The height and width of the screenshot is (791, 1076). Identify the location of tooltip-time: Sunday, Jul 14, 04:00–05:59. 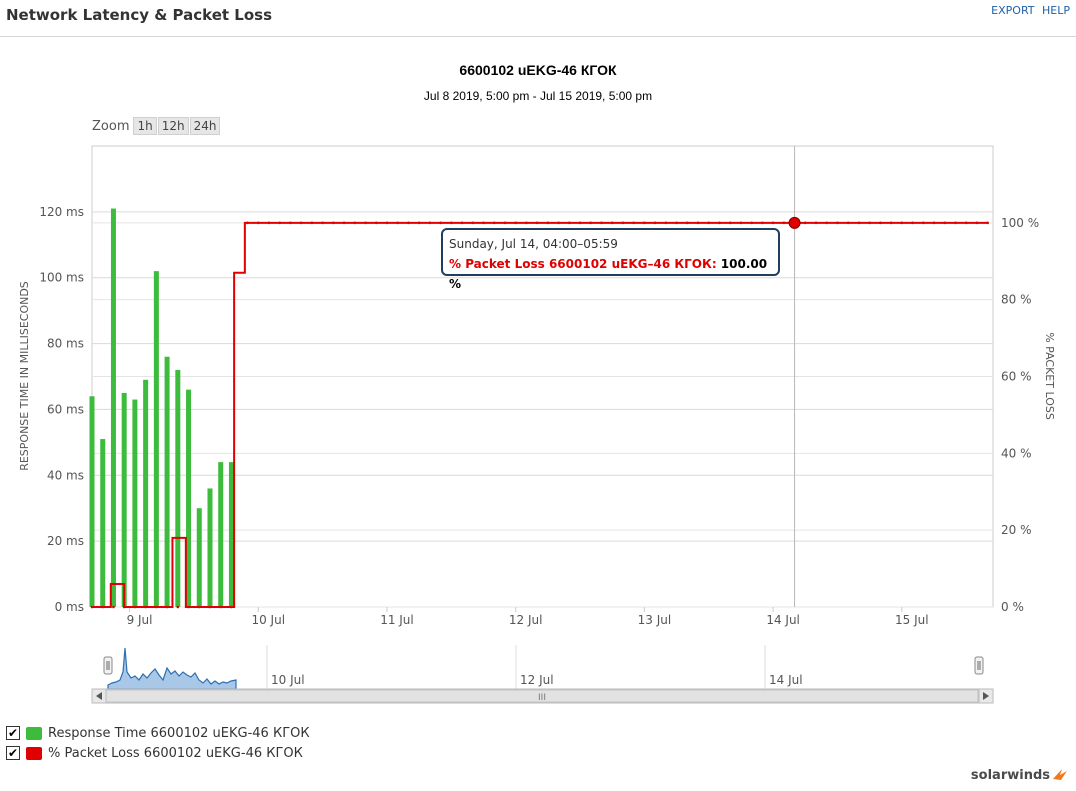
(533, 244).